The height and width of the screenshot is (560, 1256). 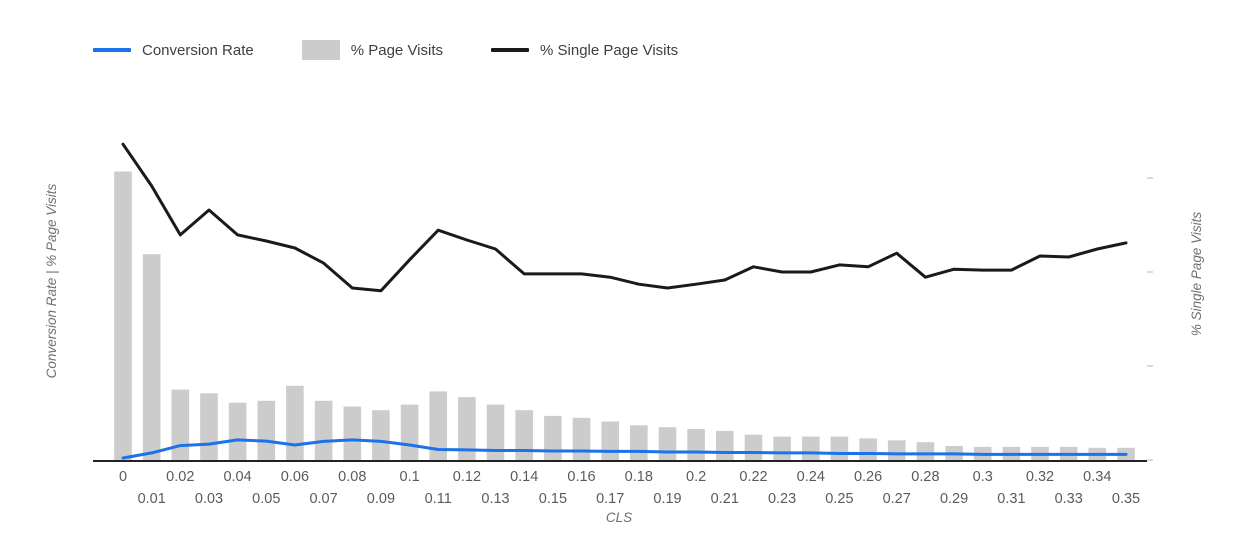 I want to click on svg-text: 0.07, so click(x=323, y=499).